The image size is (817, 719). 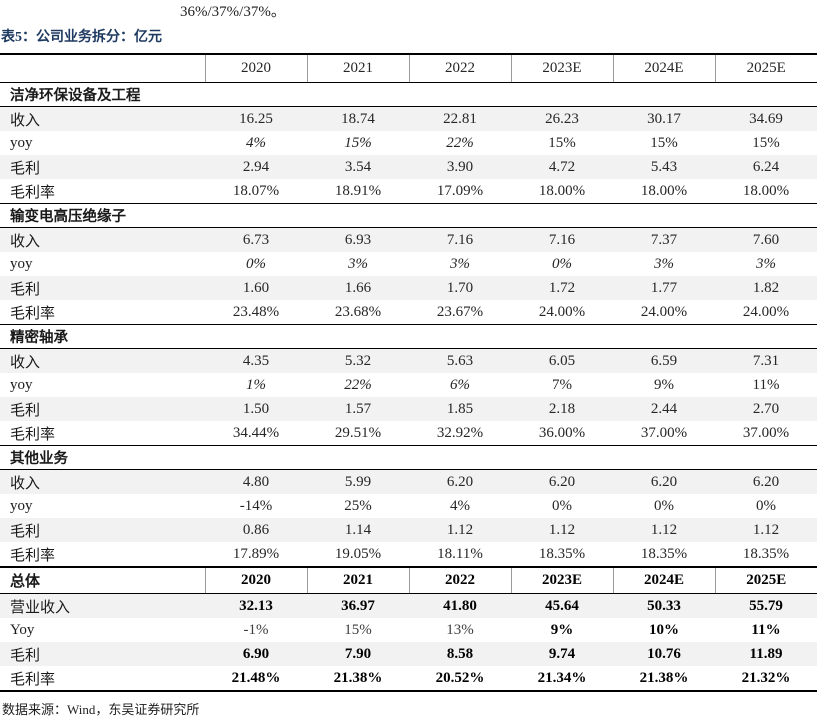 What do you see at coordinates (408, 360) in the screenshot?
I see `table-row: 收入 4.35 5.32 5.63 6.05 6.59 7.31` at bounding box center [408, 360].